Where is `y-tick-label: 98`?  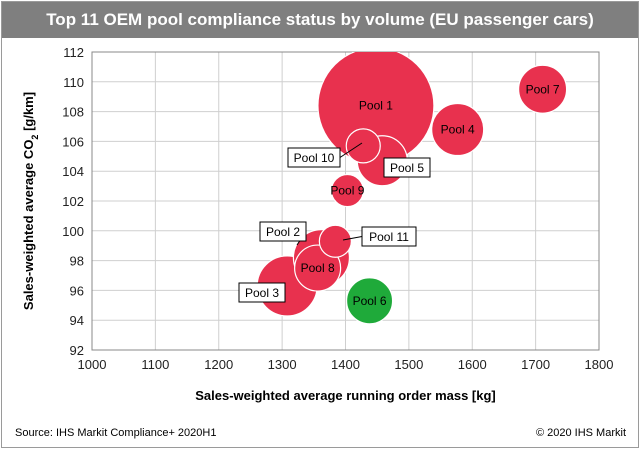 y-tick-label: 98 is located at coordinates (77, 261).